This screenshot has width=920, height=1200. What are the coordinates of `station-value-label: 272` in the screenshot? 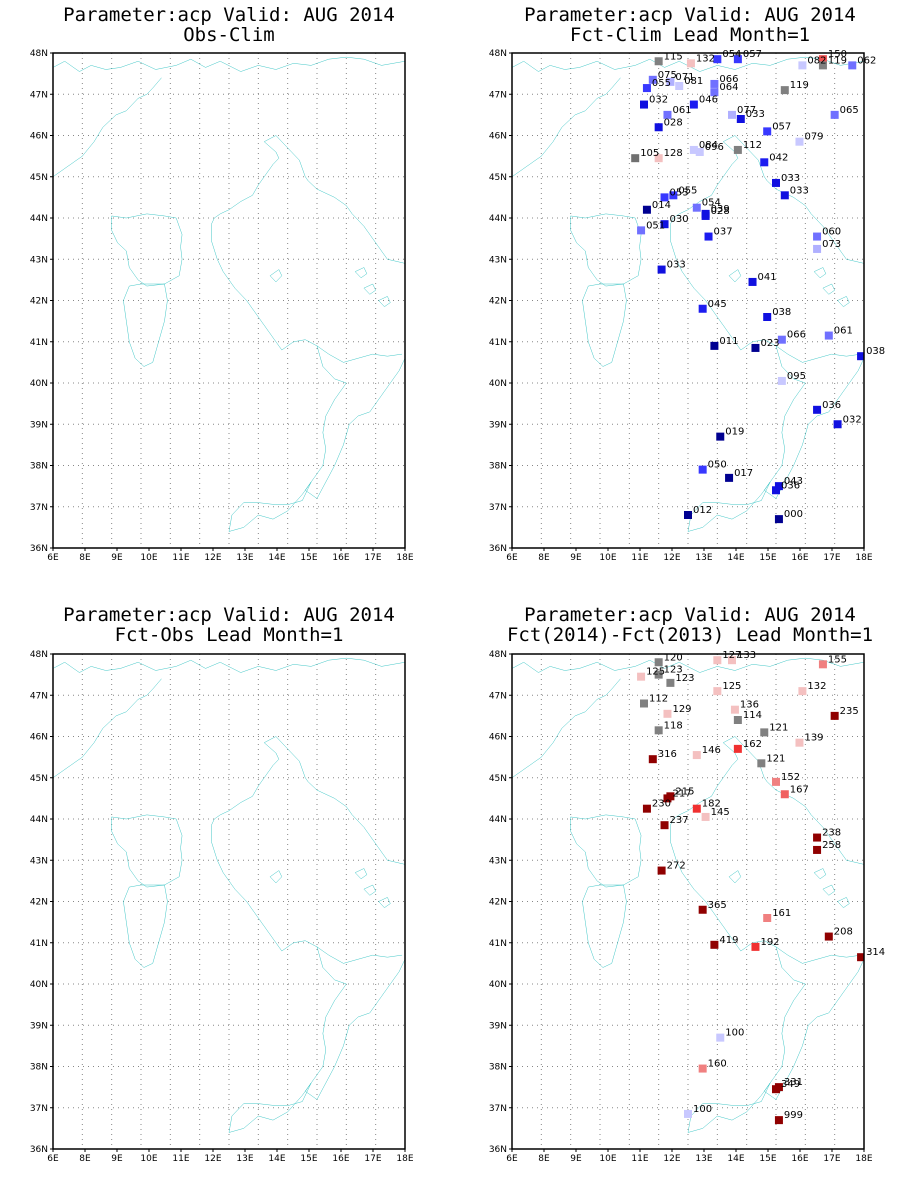 It's located at (676, 866).